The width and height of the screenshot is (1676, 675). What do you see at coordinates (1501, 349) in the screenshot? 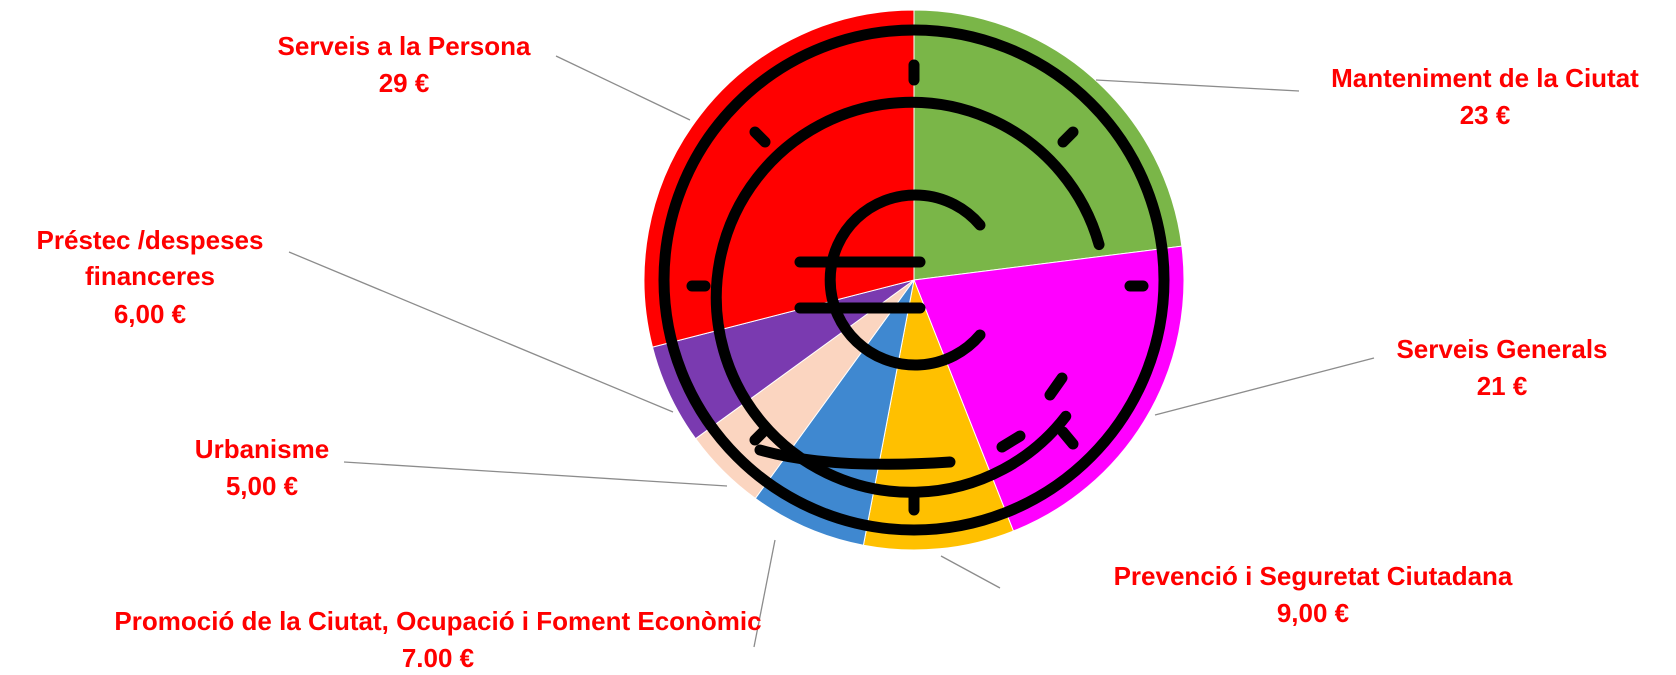
I see `slice-label: Serveis Generals` at bounding box center [1501, 349].